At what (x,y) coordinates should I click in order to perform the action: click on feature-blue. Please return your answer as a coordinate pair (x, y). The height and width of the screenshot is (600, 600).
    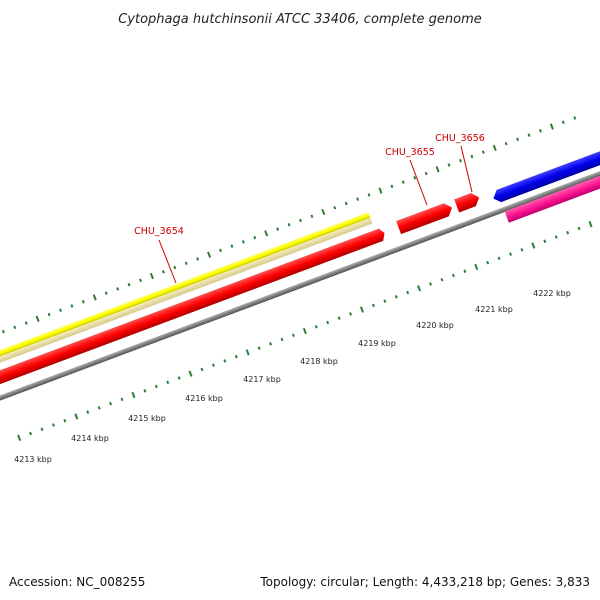
    Looking at the image, I should click on (546, 175).